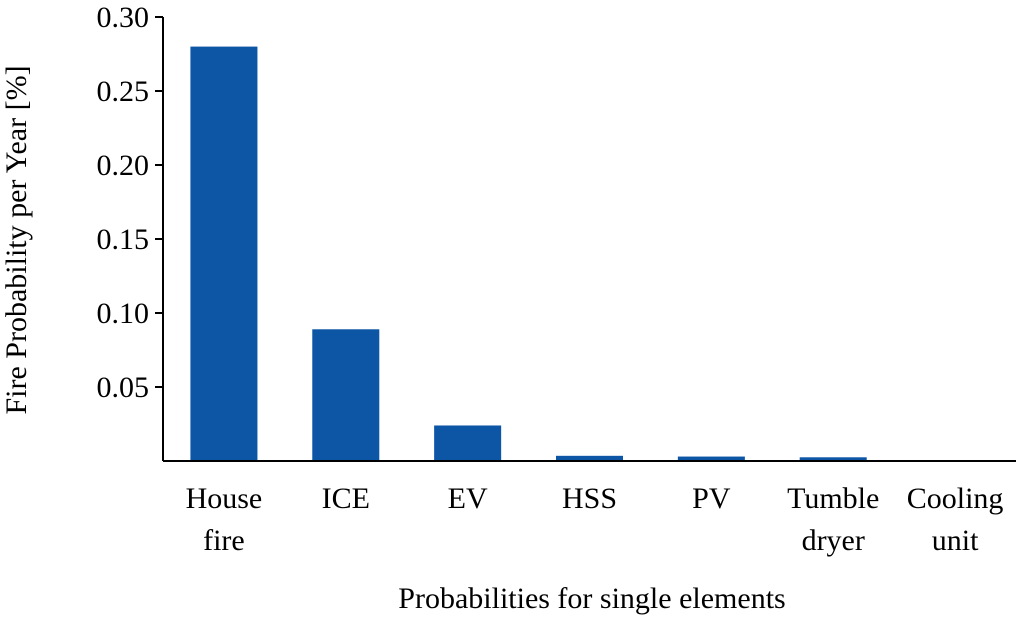 This screenshot has height=617, width=1024. Describe the element at coordinates (955, 540) in the screenshot. I see `x-category-label-line: unit` at that location.